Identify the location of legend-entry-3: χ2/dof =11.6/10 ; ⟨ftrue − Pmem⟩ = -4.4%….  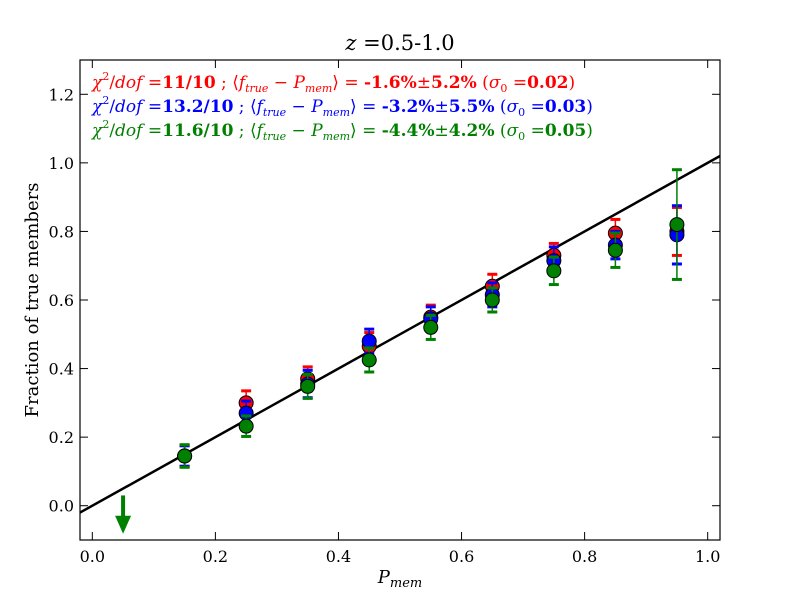
(342, 130).